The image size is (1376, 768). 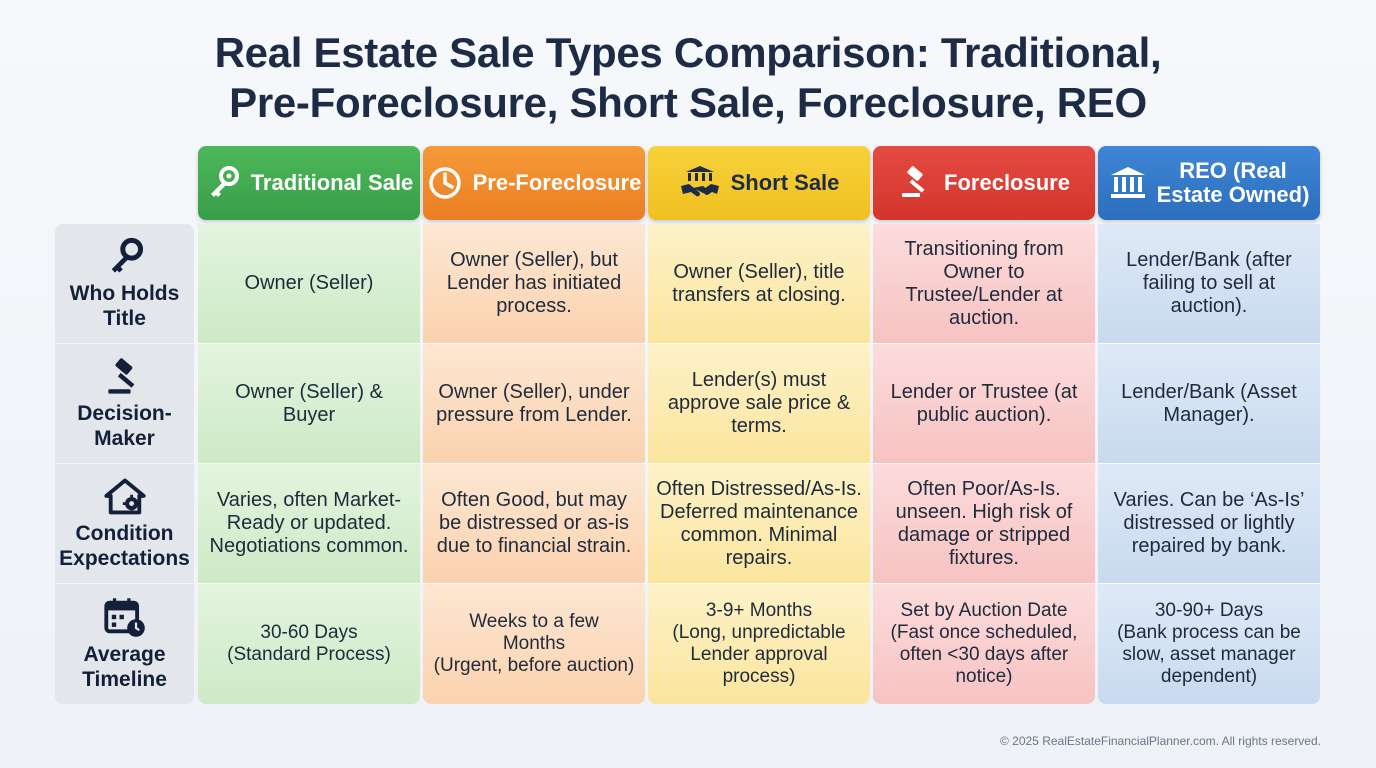 I want to click on table-cell: Owner (Seller), so click(x=309, y=284).